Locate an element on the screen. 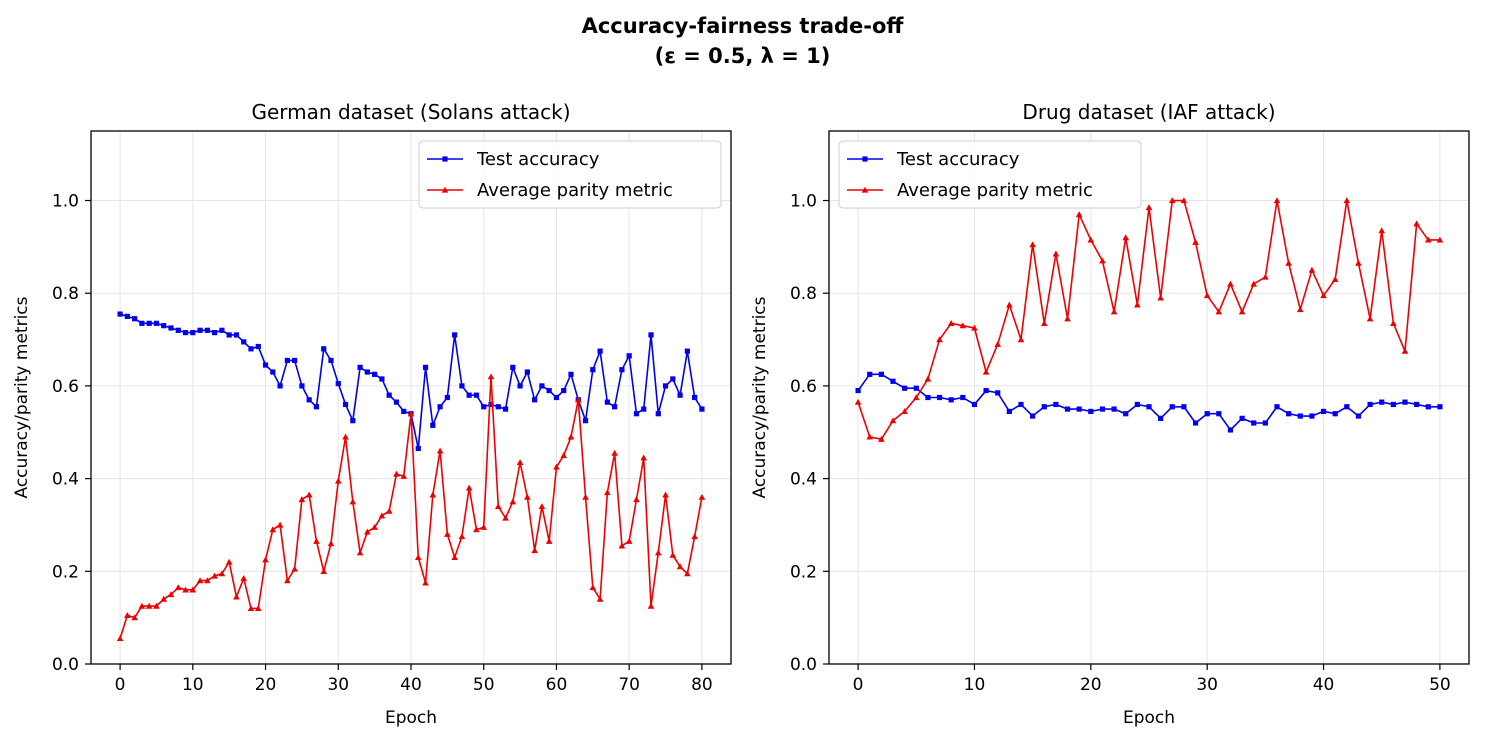 This screenshot has width=1485, height=742. chart0-xlabel: Epoch is located at coordinates (411, 718).